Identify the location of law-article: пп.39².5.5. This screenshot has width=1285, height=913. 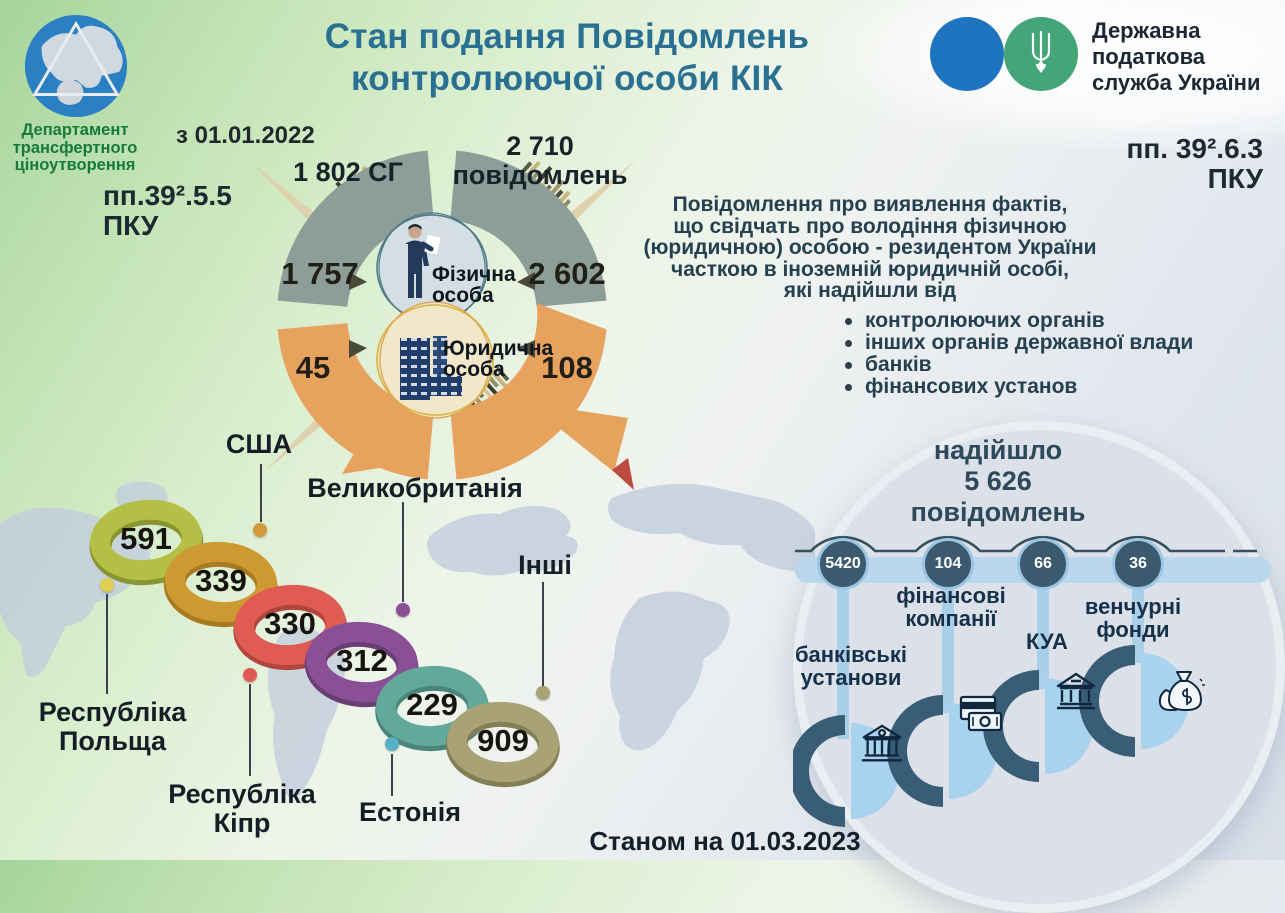
(167, 195).